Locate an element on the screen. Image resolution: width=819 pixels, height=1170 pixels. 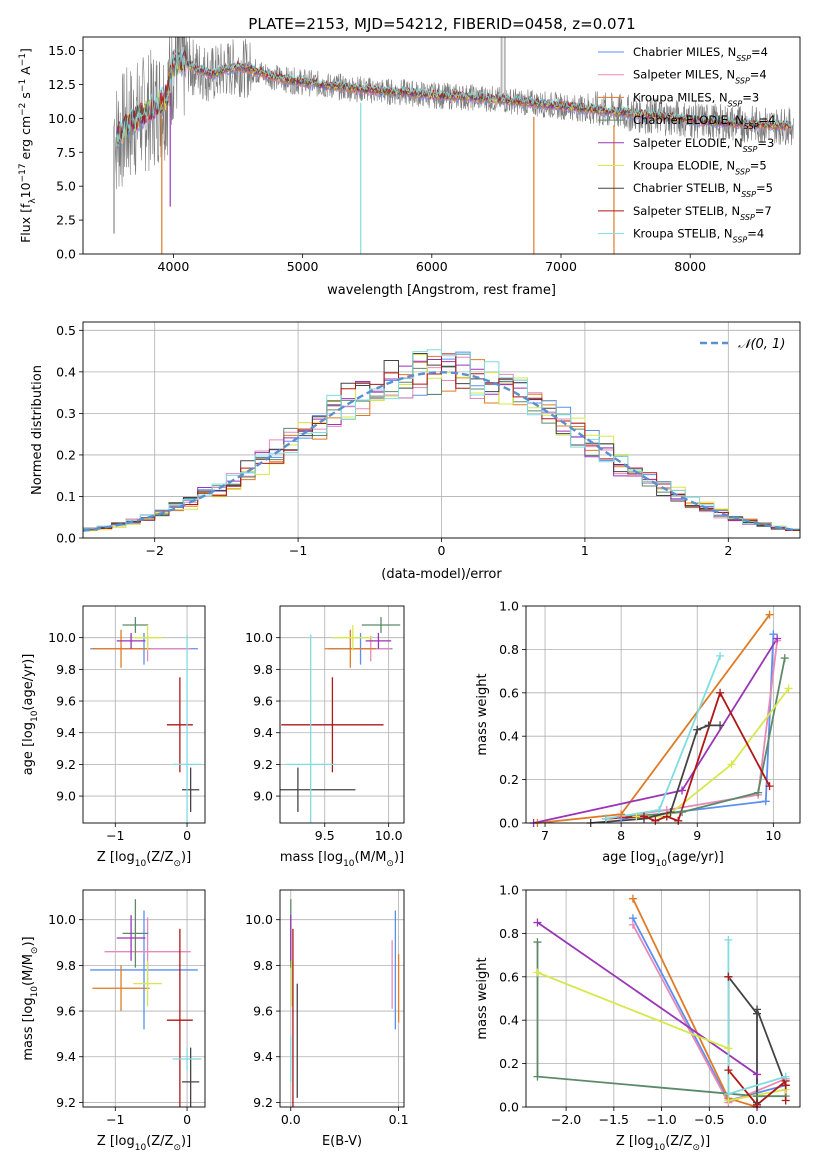
x-tick-label: −1.0 is located at coordinates (661, 1119).